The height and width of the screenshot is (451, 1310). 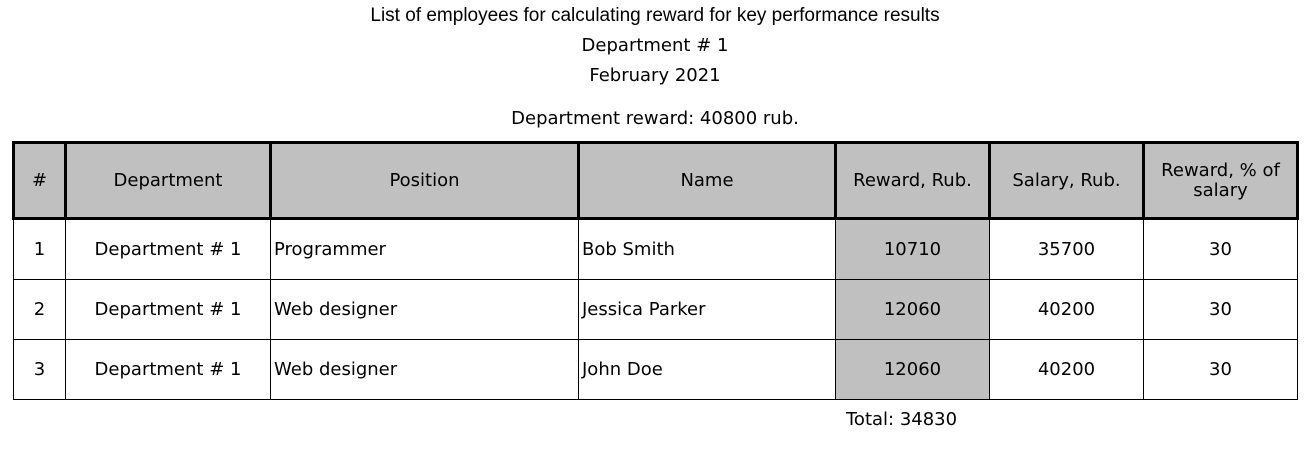 What do you see at coordinates (1220, 180) in the screenshot?
I see `column-header-reward-percent: Reward, % of salary` at bounding box center [1220, 180].